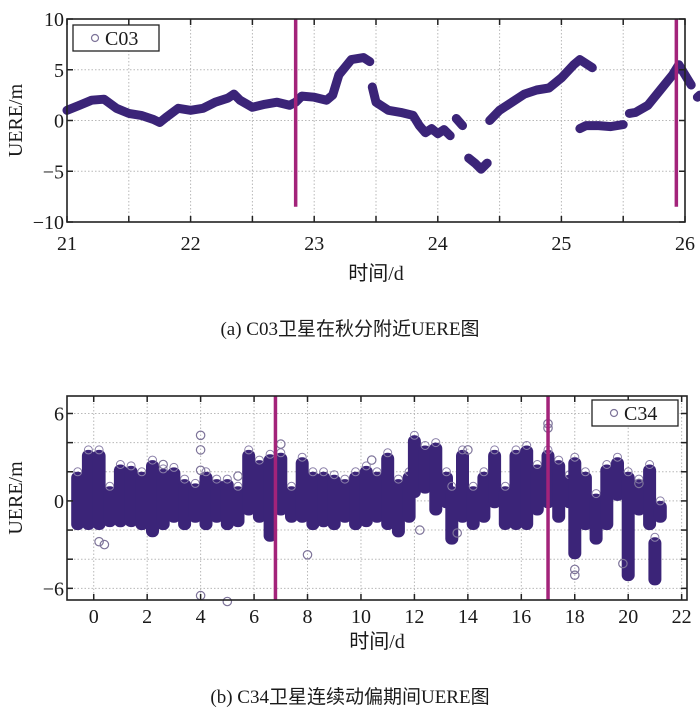 The height and width of the screenshot is (720, 700). I want to click on x-tick-label: 14, so click(468, 617).